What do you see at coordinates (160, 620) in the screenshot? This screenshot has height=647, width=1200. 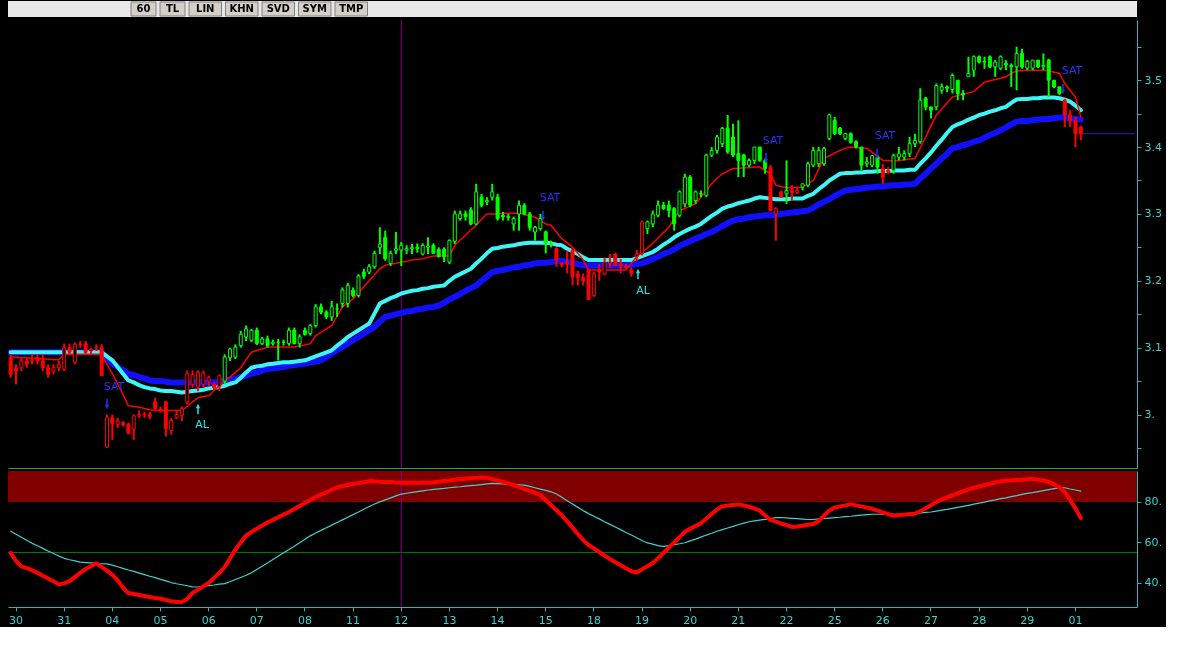 I see `x-tick-label: 05` at bounding box center [160, 620].